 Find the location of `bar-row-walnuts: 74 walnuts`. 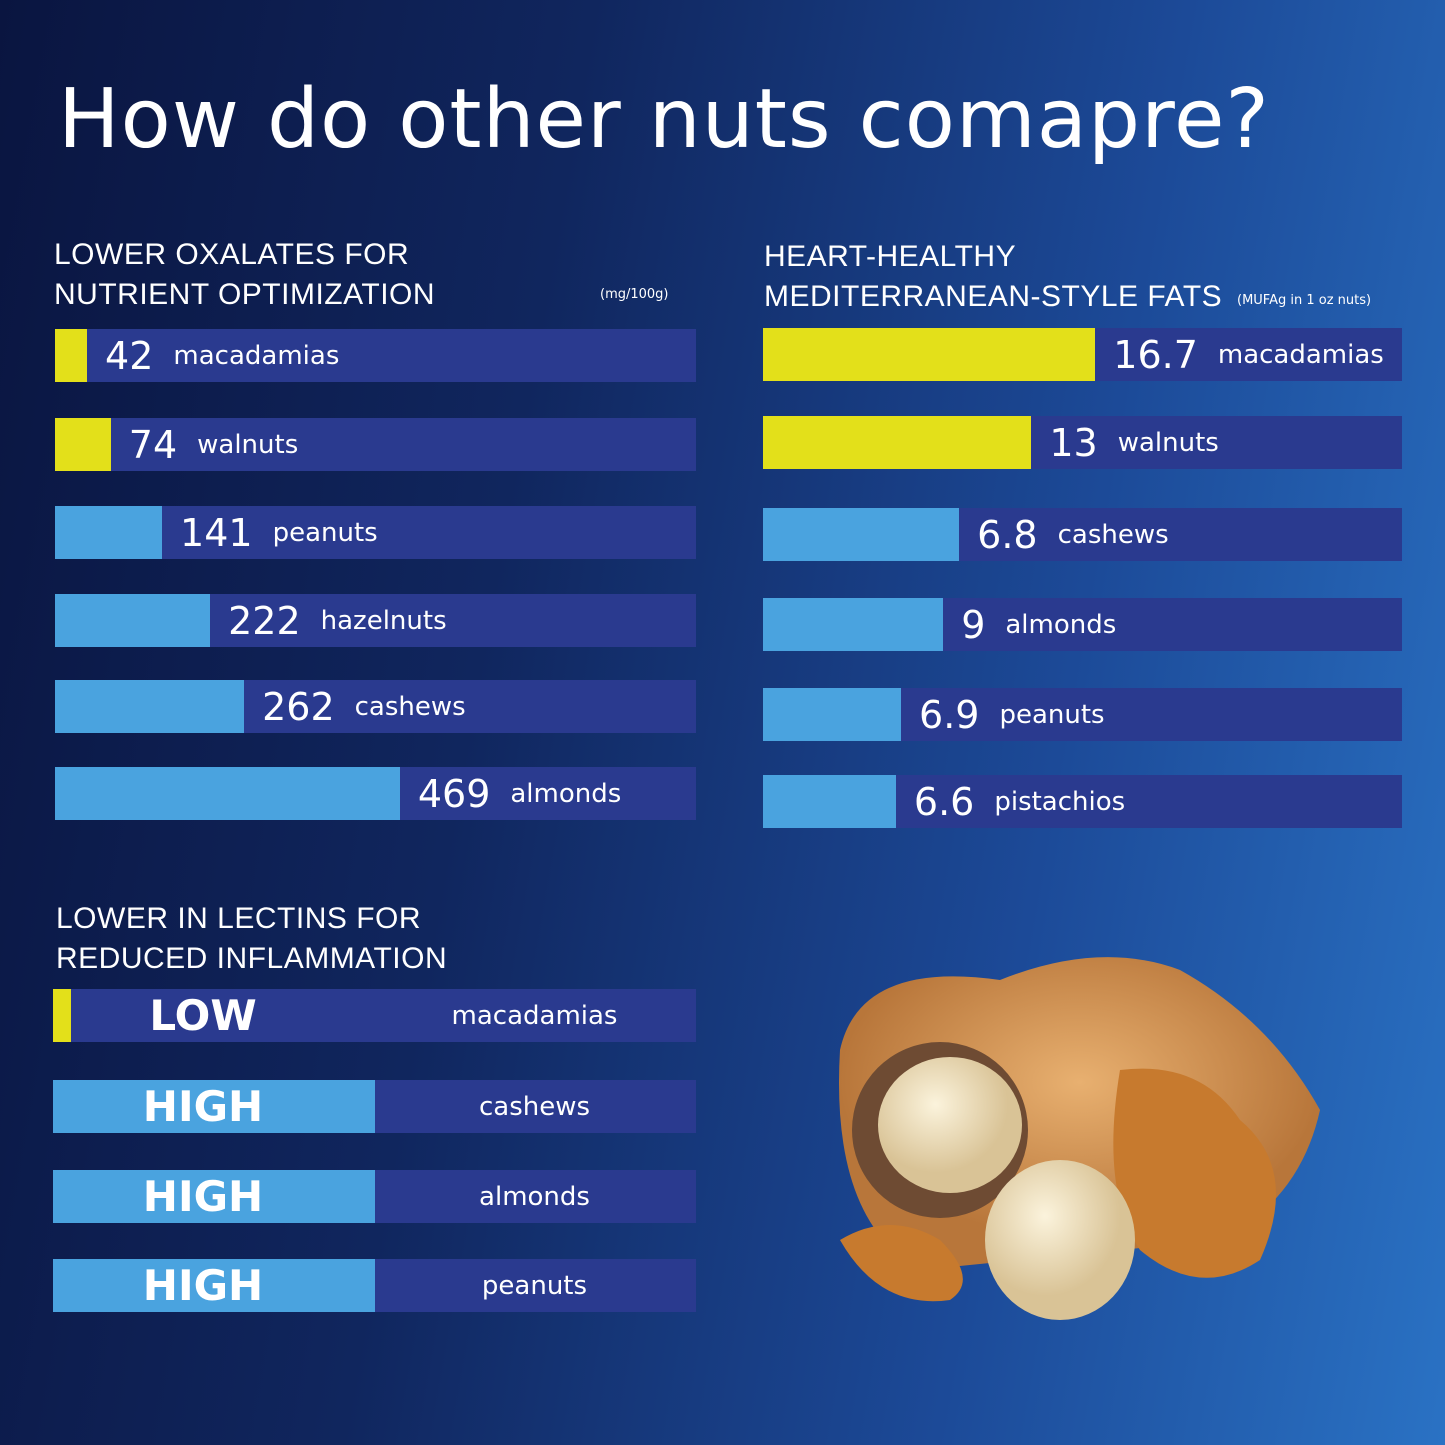

bar-row-walnuts: 74 walnuts is located at coordinates (375, 444).